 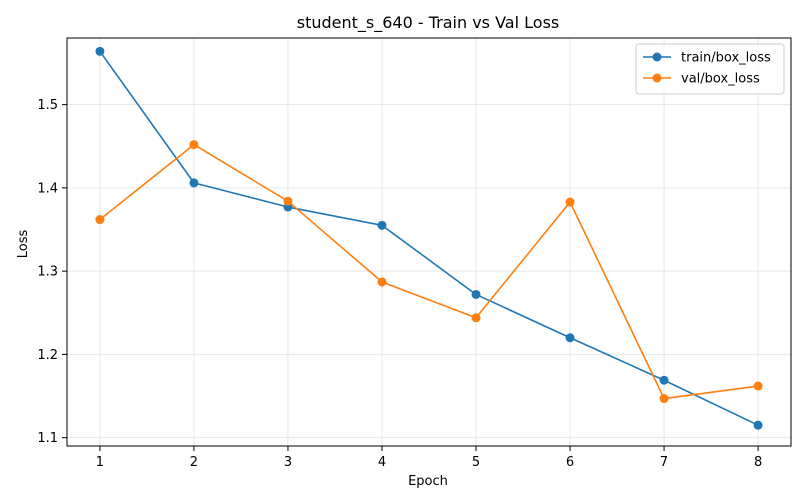 What do you see at coordinates (428, 481) in the screenshot?
I see `x-axis-label: Epoch` at bounding box center [428, 481].